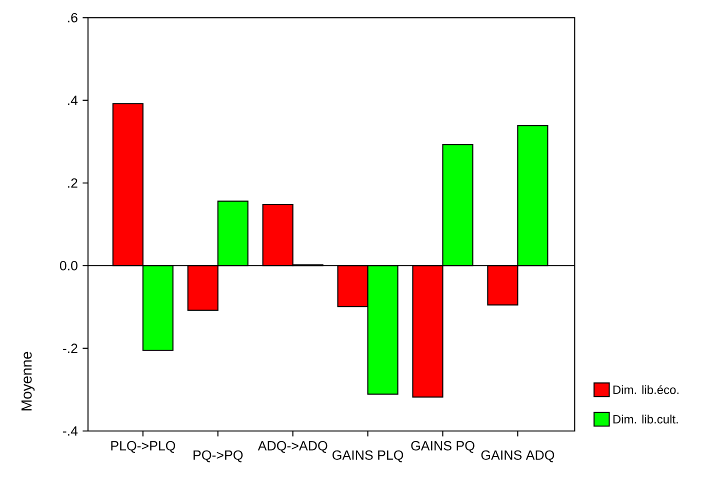 The image size is (727, 491). I want to click on x-tick-label: PLQ->PLQ, so click(143, 447).